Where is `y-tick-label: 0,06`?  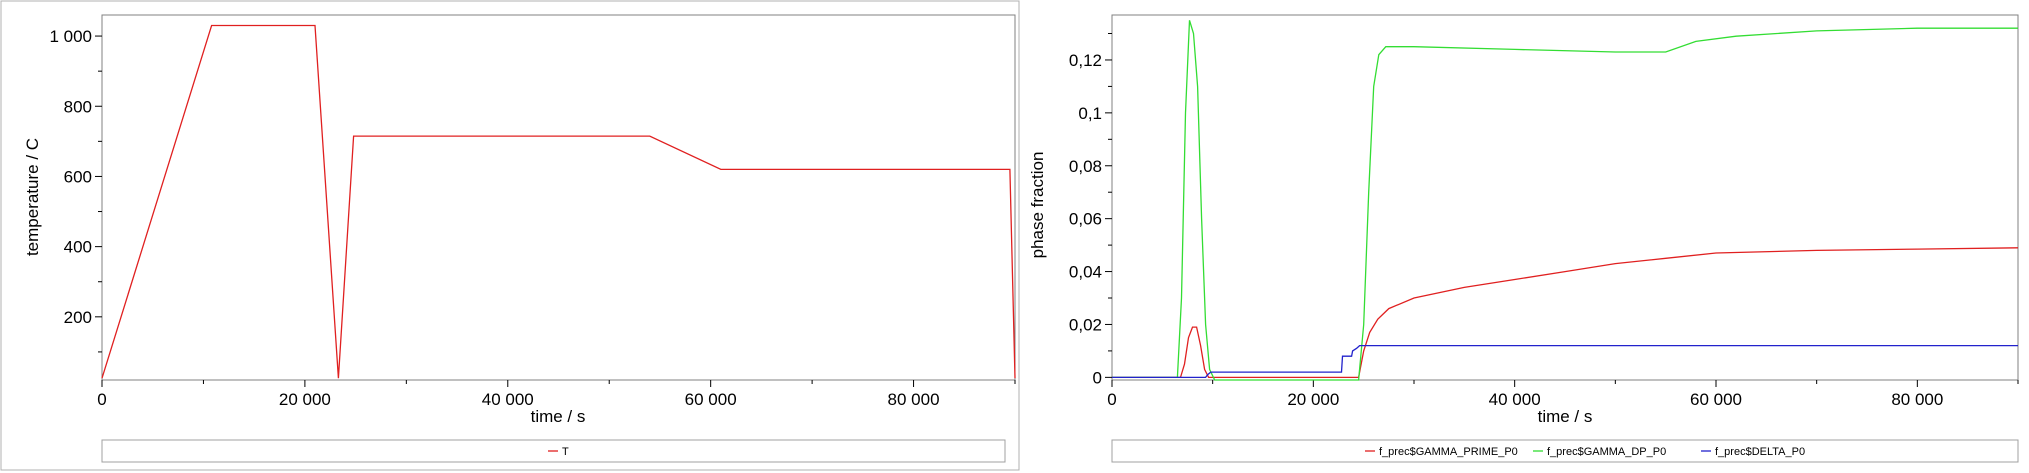 y-tick-label: 0,06 is located at coordinates (1085, 219).